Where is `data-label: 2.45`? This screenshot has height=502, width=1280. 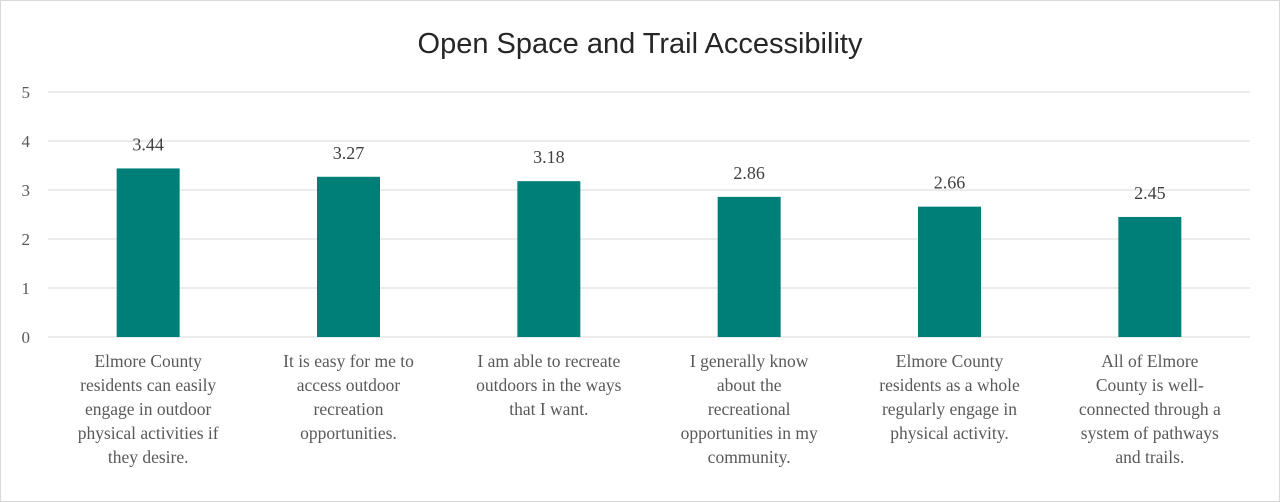
data-label: 2.45 is located at coordinates (1150, 193).